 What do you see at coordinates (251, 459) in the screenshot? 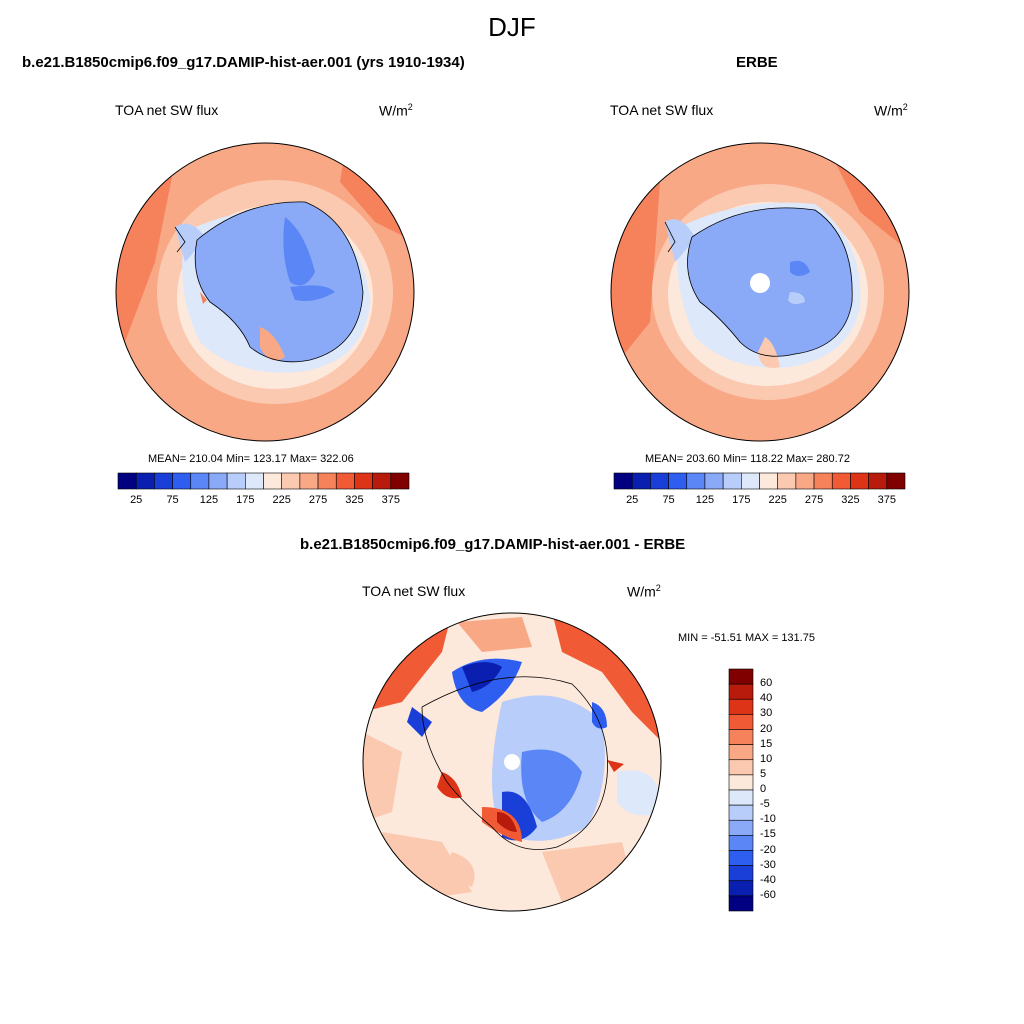
I see `panel1-stats: MEAN= 210.04 Min= 123.17 Max= 322.06` at bounding box center [251, 459].